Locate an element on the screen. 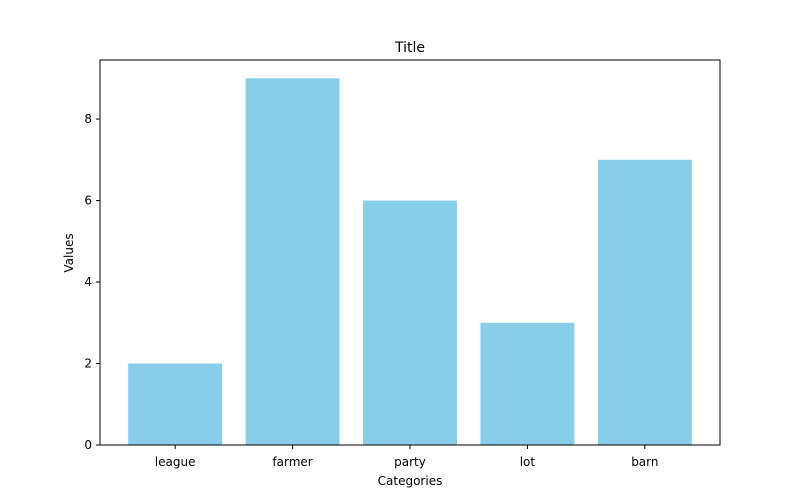  bar-lot is located at coordinates (527, 383).